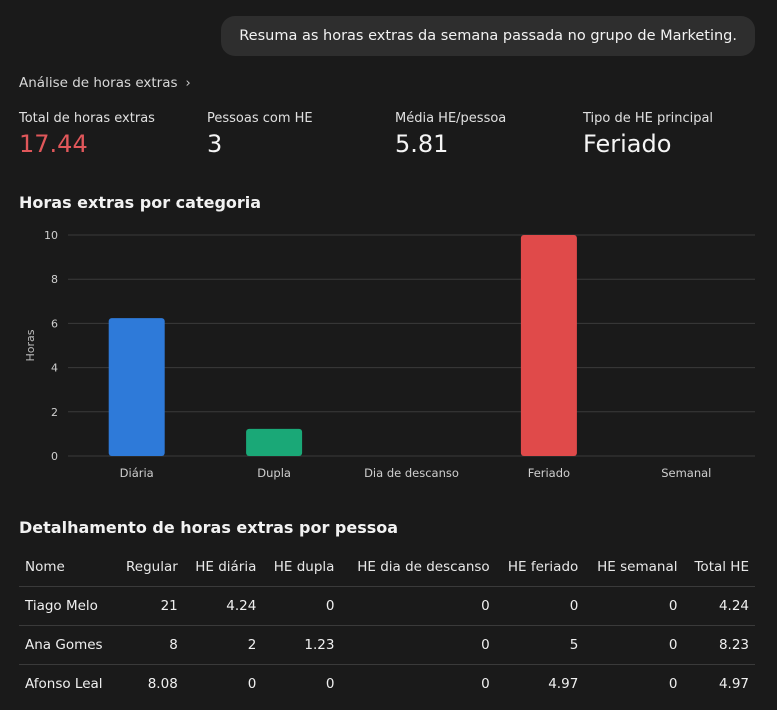 The width and height of the screenshot is (777, 710). What do you see at coordinates (188, 83) in the screenshot?
I see `chevron-right-icon: ›` at bounding box center [188, 83].